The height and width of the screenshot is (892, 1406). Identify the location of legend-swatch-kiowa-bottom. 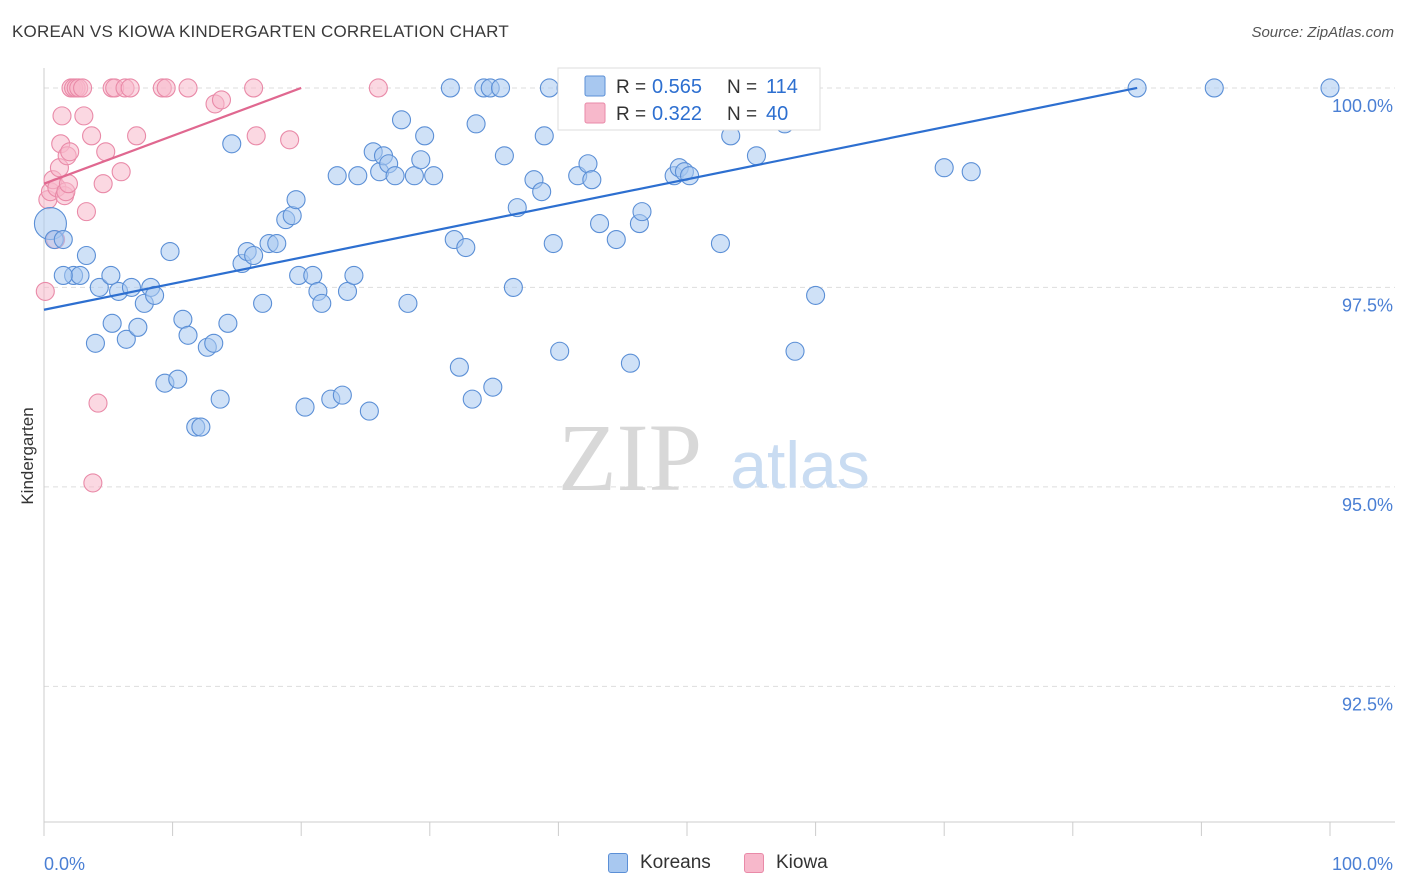
(754, 863).